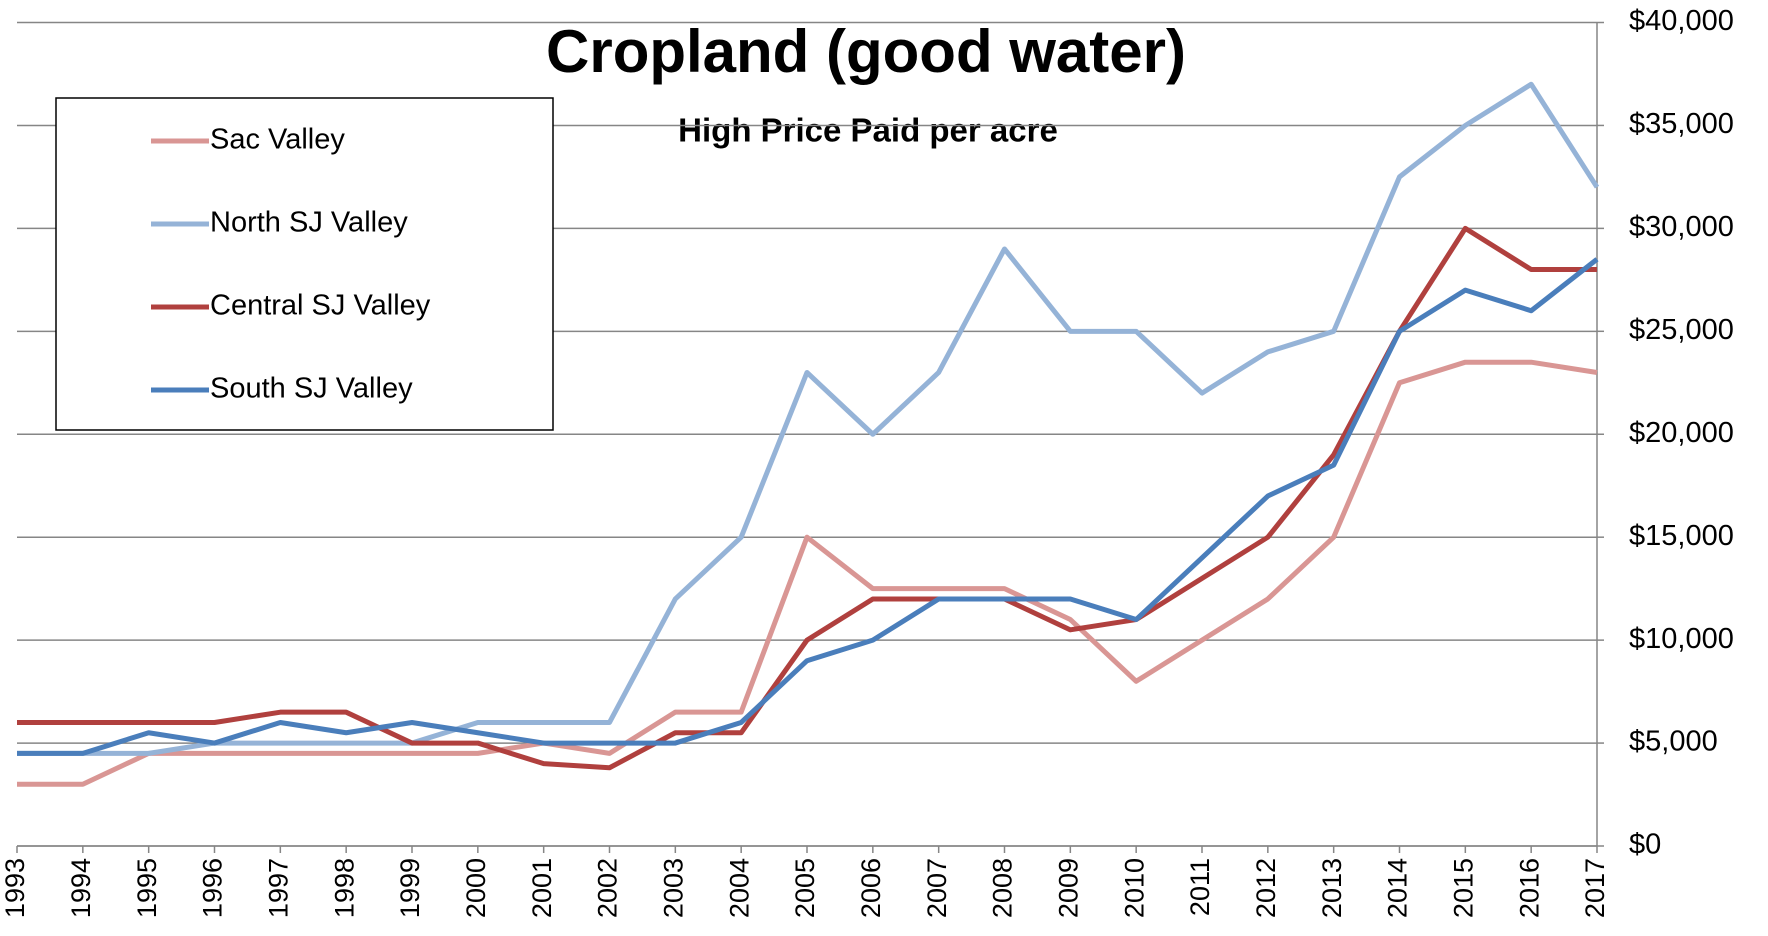  Describe the element at coordinates (1673, 742) in the screenshot. I see `y-tick-label: $5,000` at that location.